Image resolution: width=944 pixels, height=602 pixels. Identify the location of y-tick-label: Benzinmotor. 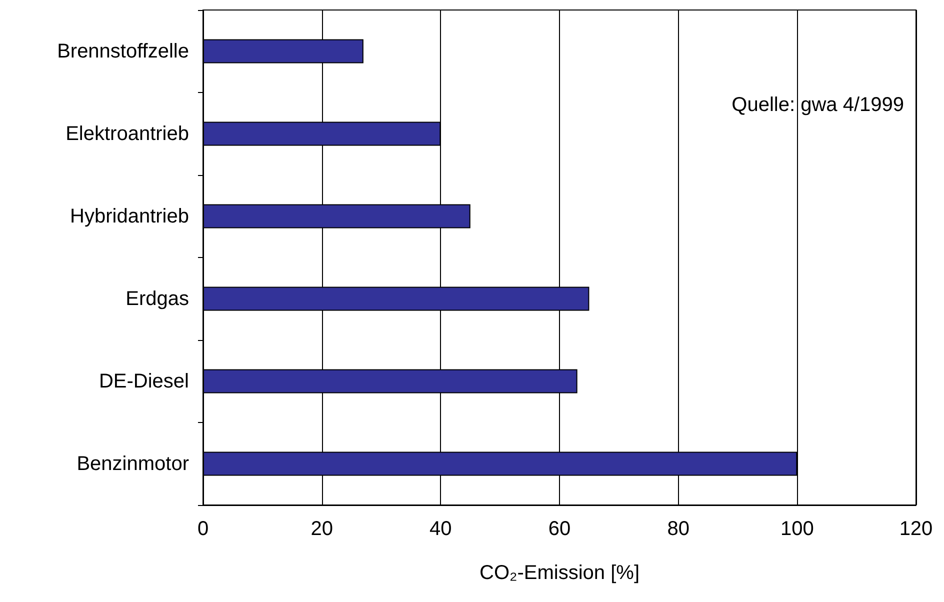
(133, 463).